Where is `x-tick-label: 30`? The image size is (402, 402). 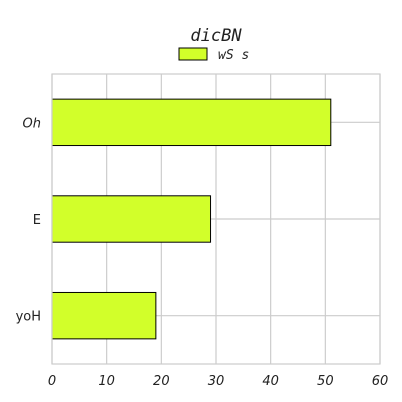 x-tick-label: 30 is located at coordinates (216, 381).